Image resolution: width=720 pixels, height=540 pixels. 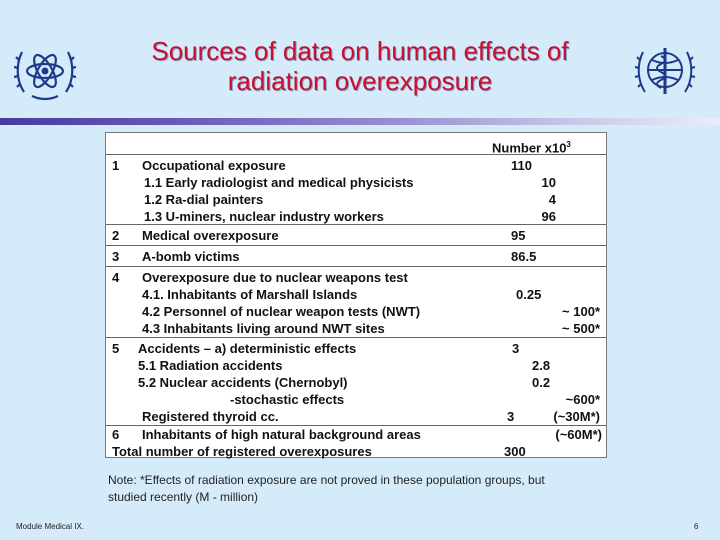 What do you see at coordinates (210, 416) in the screenshot?
I see `row-5-thyroid-label: Registered thyroid cc.` at bounding box center [210, 416].